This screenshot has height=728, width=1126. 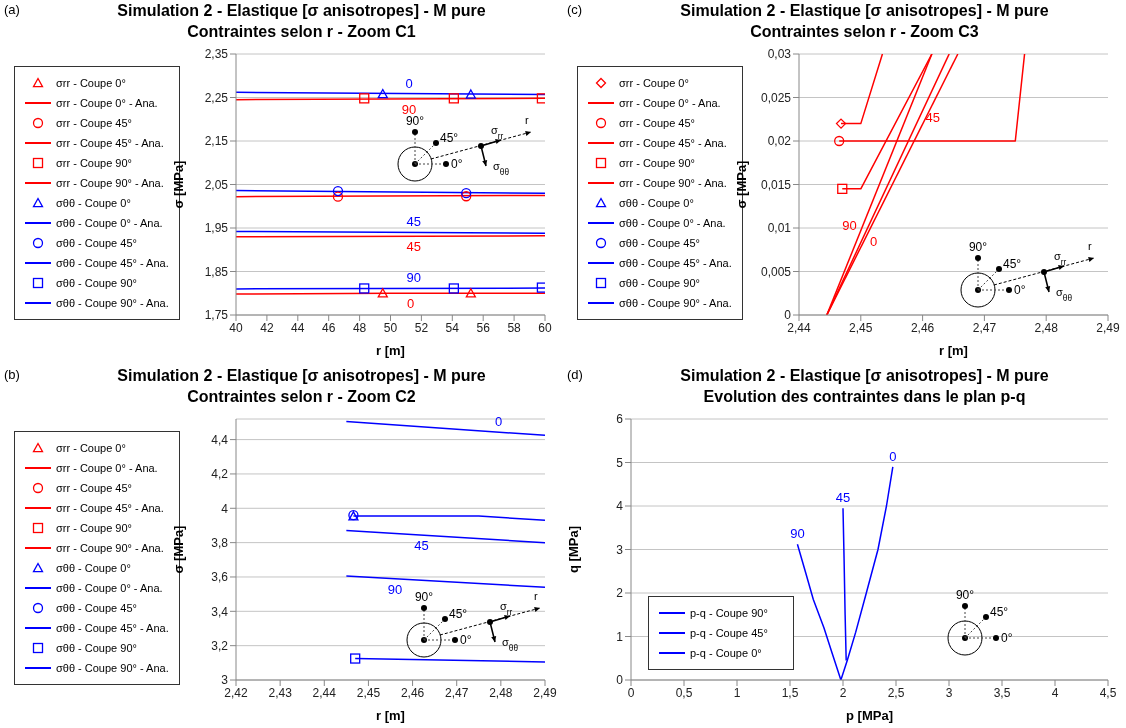 I want to click on x-tick-label: 4, so click(x=1055, y=692).